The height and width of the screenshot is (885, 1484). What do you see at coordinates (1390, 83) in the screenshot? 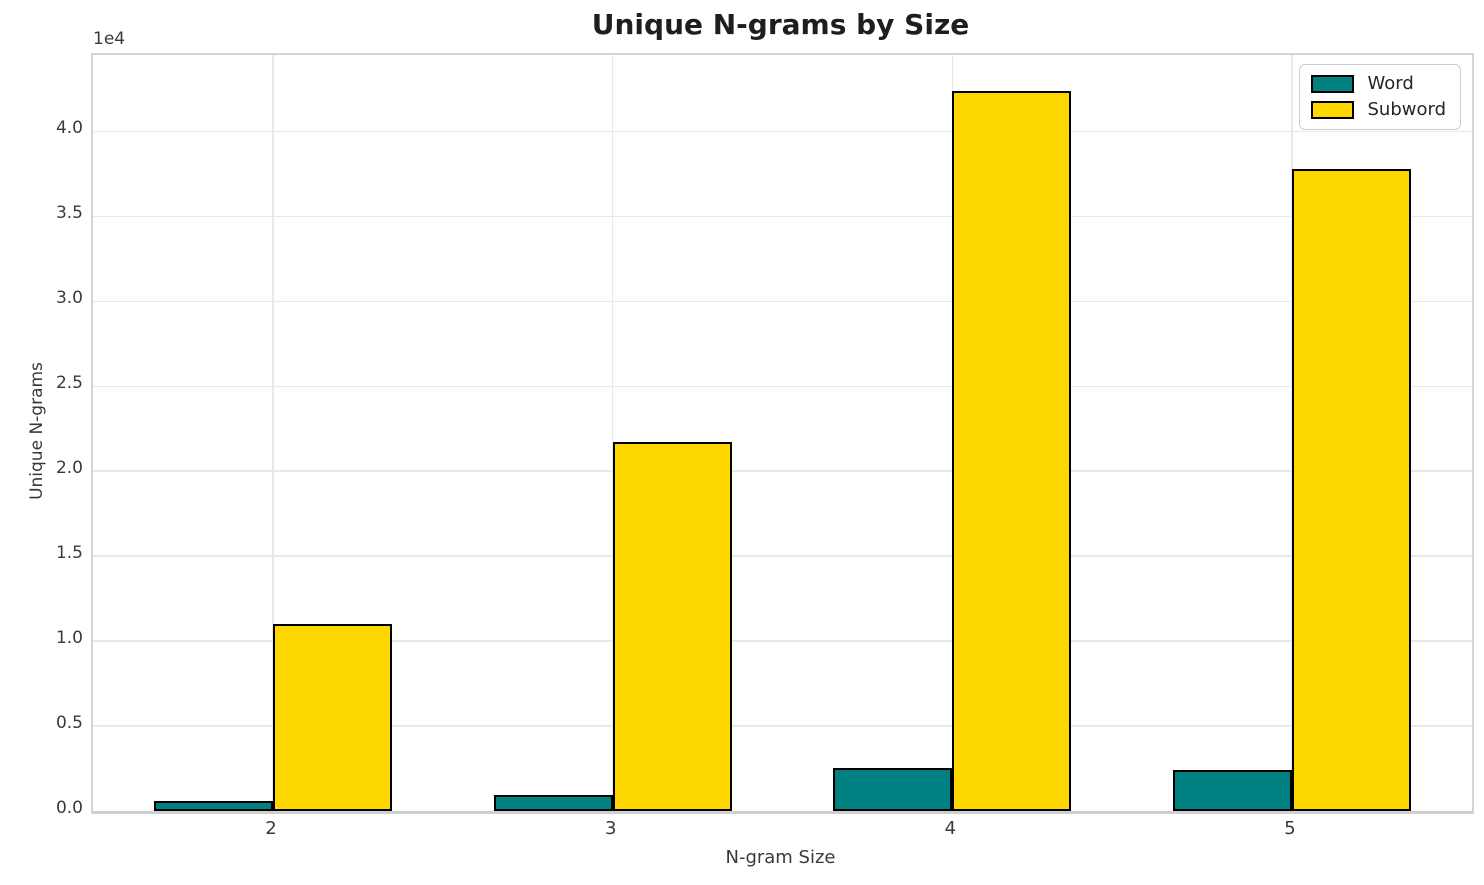
I see `legend-label: Word` at bounding box center [1390, 83].